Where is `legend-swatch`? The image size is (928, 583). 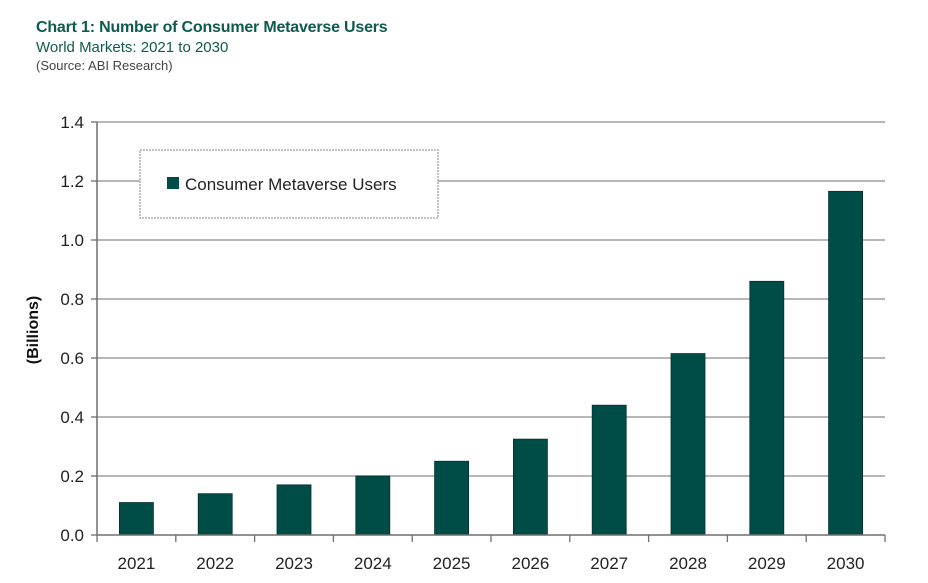 legend-swatch is located at coordinates (173, 183).